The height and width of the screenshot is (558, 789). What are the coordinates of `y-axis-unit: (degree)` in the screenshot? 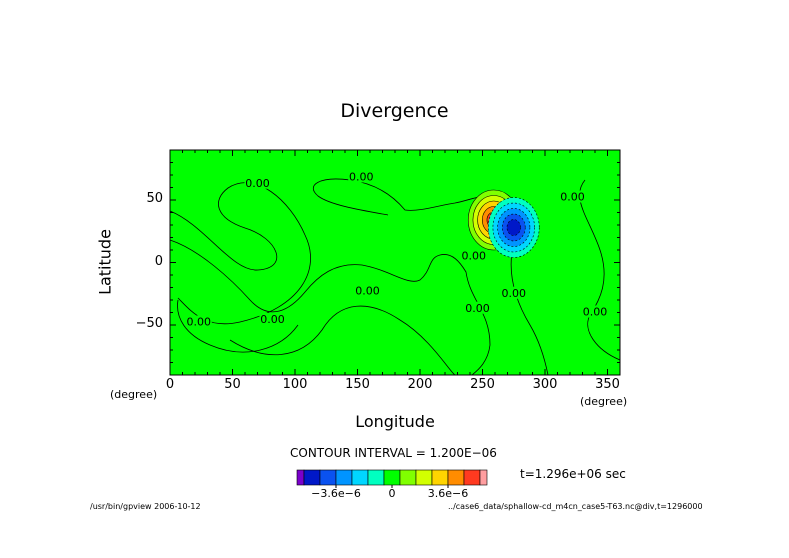 It's located at (134, 394).